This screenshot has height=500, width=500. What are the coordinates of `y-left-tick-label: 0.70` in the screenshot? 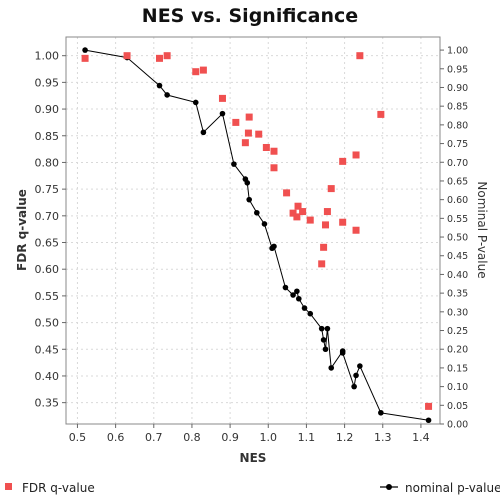 It's located at (47, 216).